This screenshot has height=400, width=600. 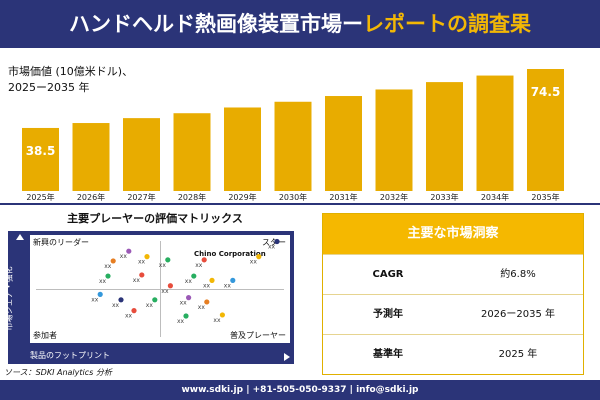 I want to click on value-label-10: 74.5, so click(x=546, y=92).